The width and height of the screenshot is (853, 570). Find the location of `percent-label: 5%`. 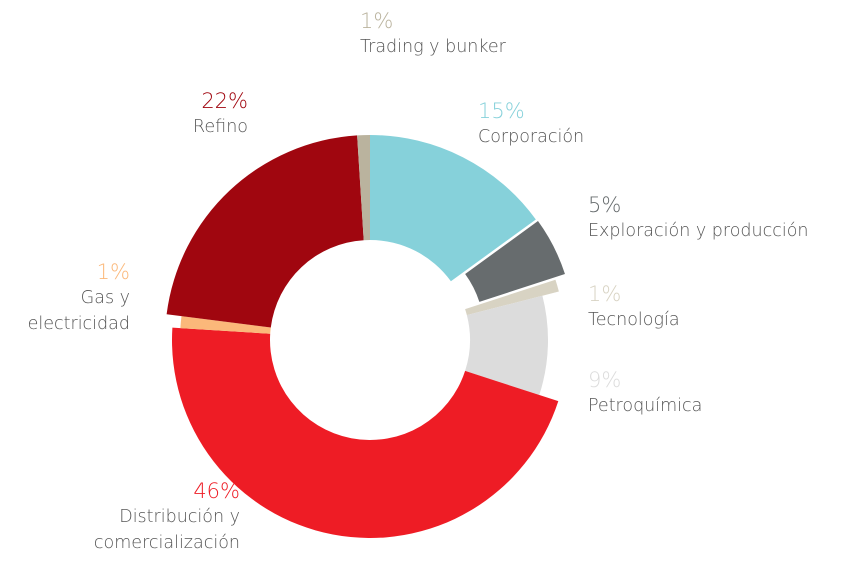

percent-label: 5% is located at coordinates (605, 205).